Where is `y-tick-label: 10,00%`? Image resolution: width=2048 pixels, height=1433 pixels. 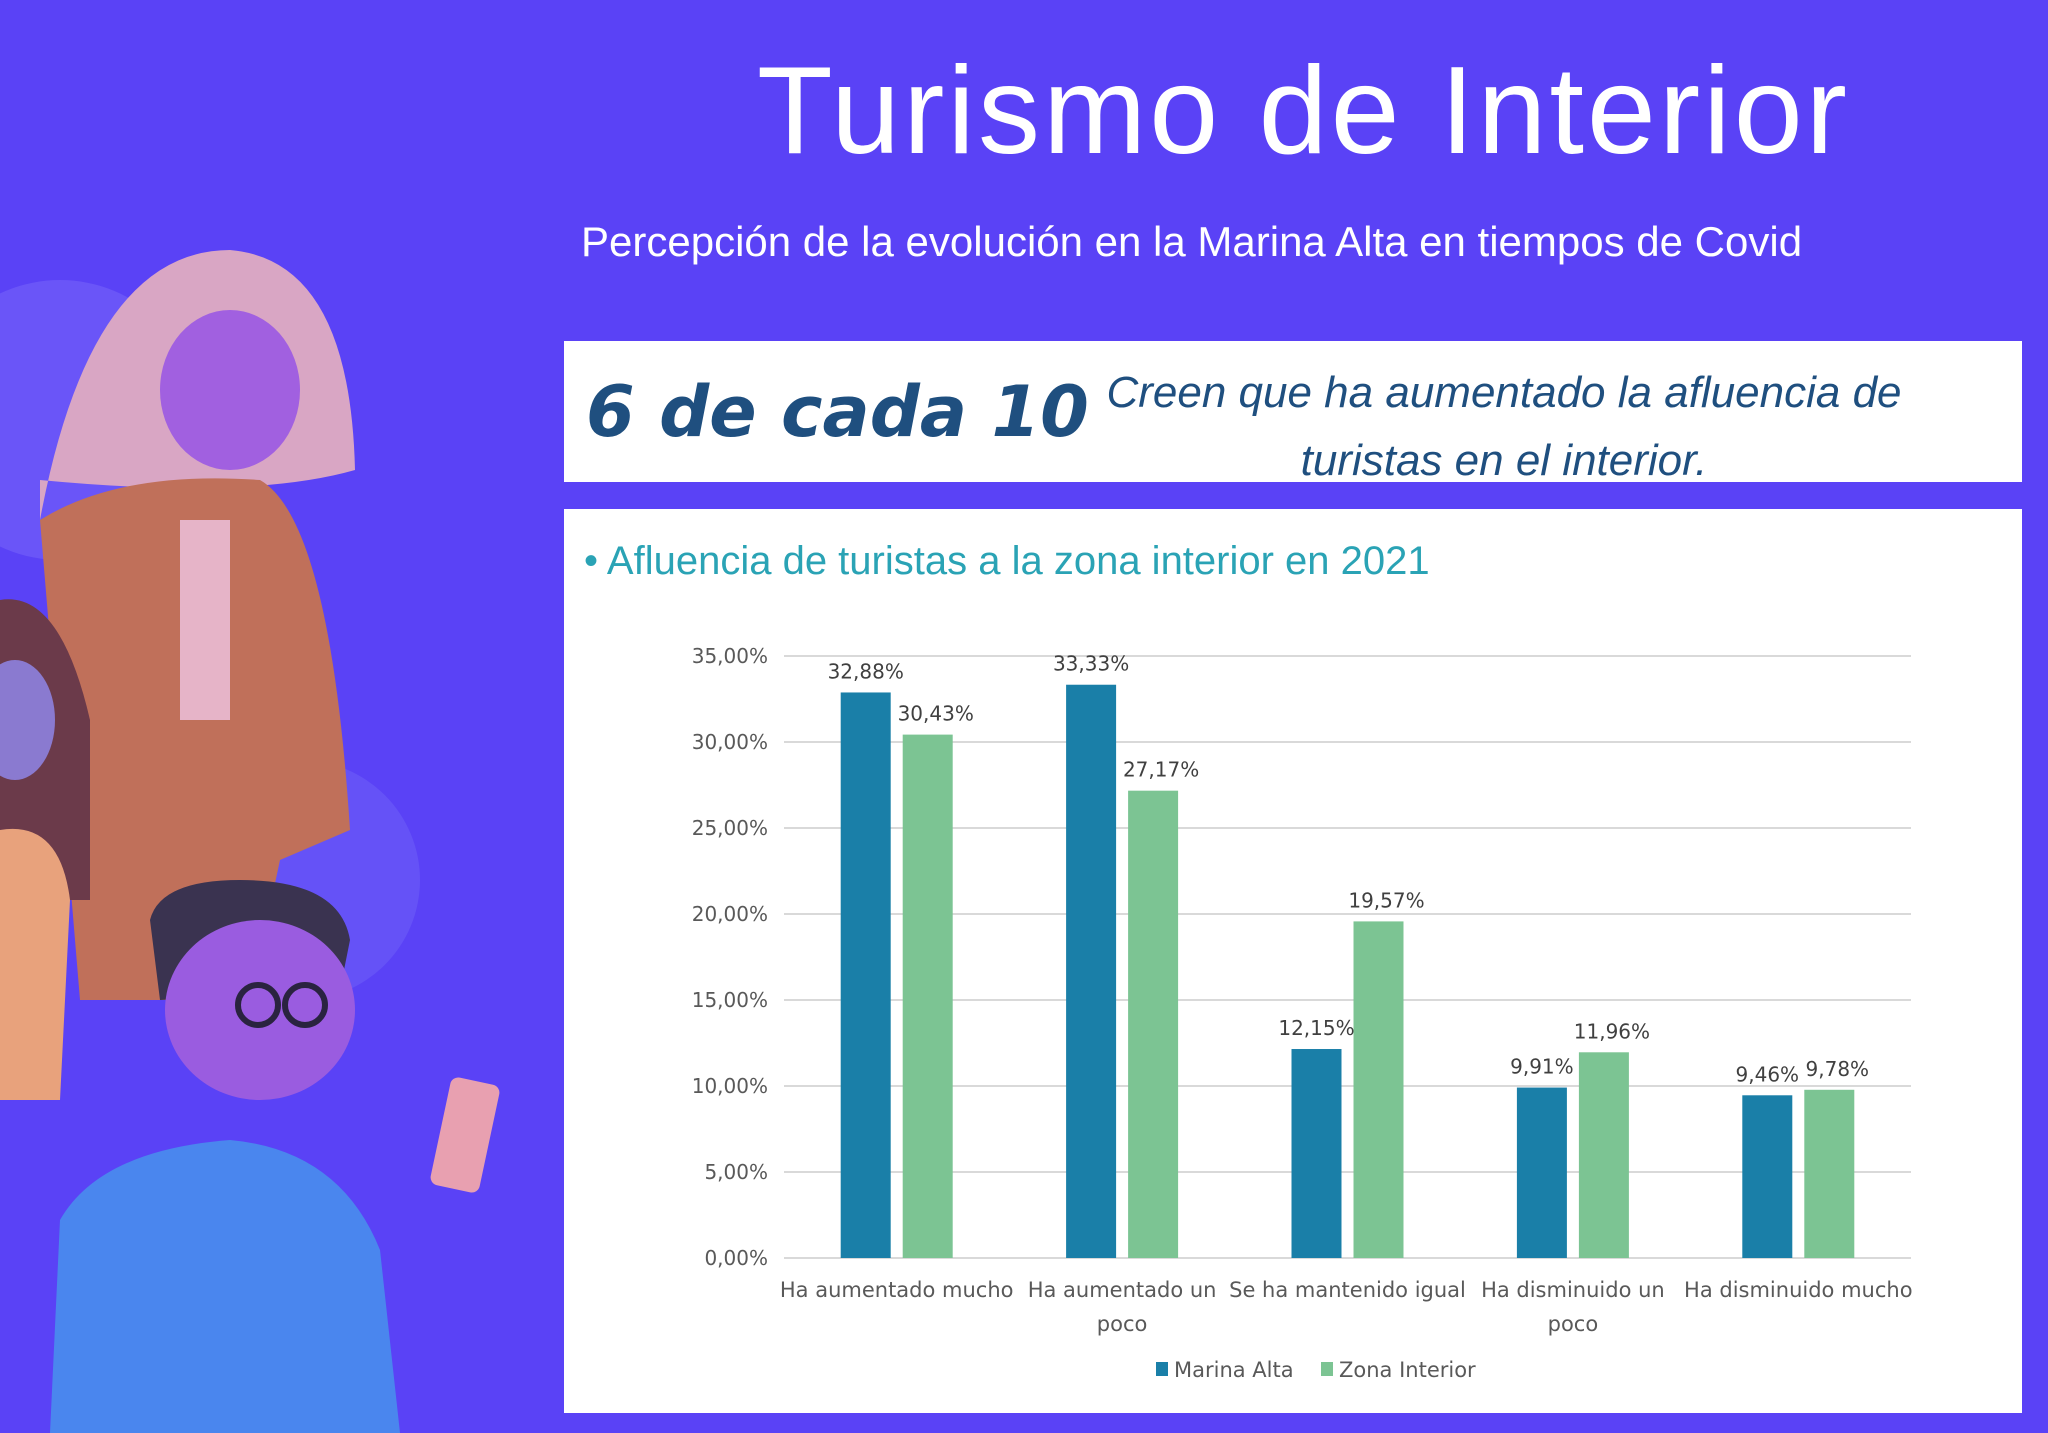 y-tick-label: 10,00% is located at coordinates (730, 1086).